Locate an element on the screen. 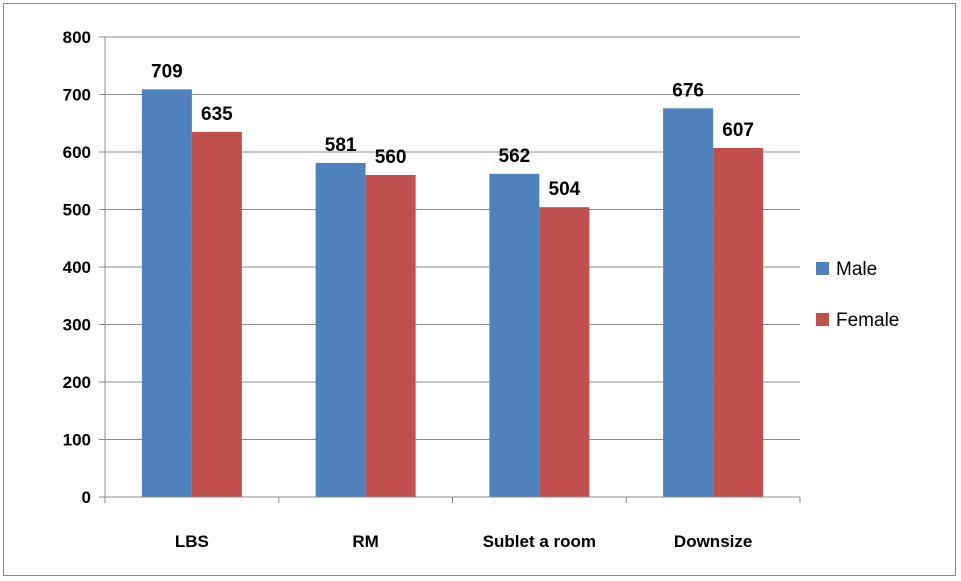  y-tick-label: 200 is located at coordinates (77, 382).